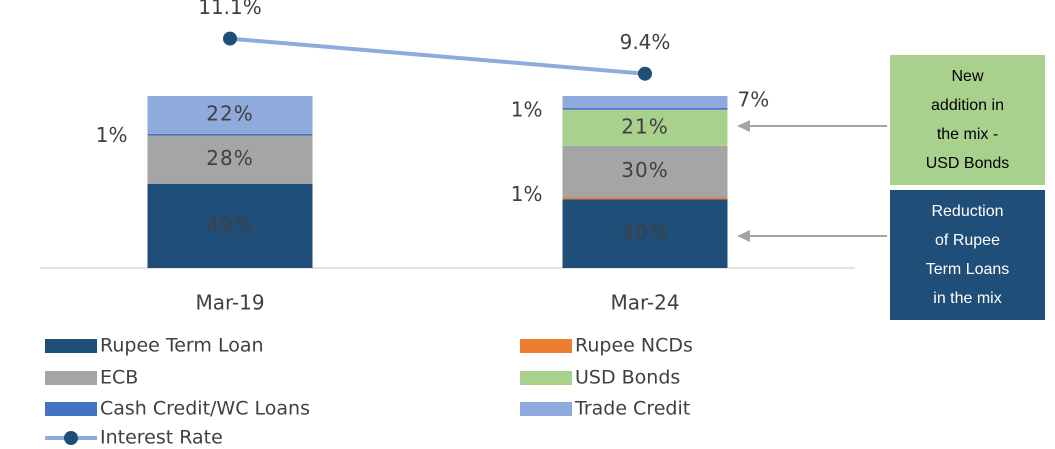  I want to click on annotation-text: in the mix, so click(967, 298).